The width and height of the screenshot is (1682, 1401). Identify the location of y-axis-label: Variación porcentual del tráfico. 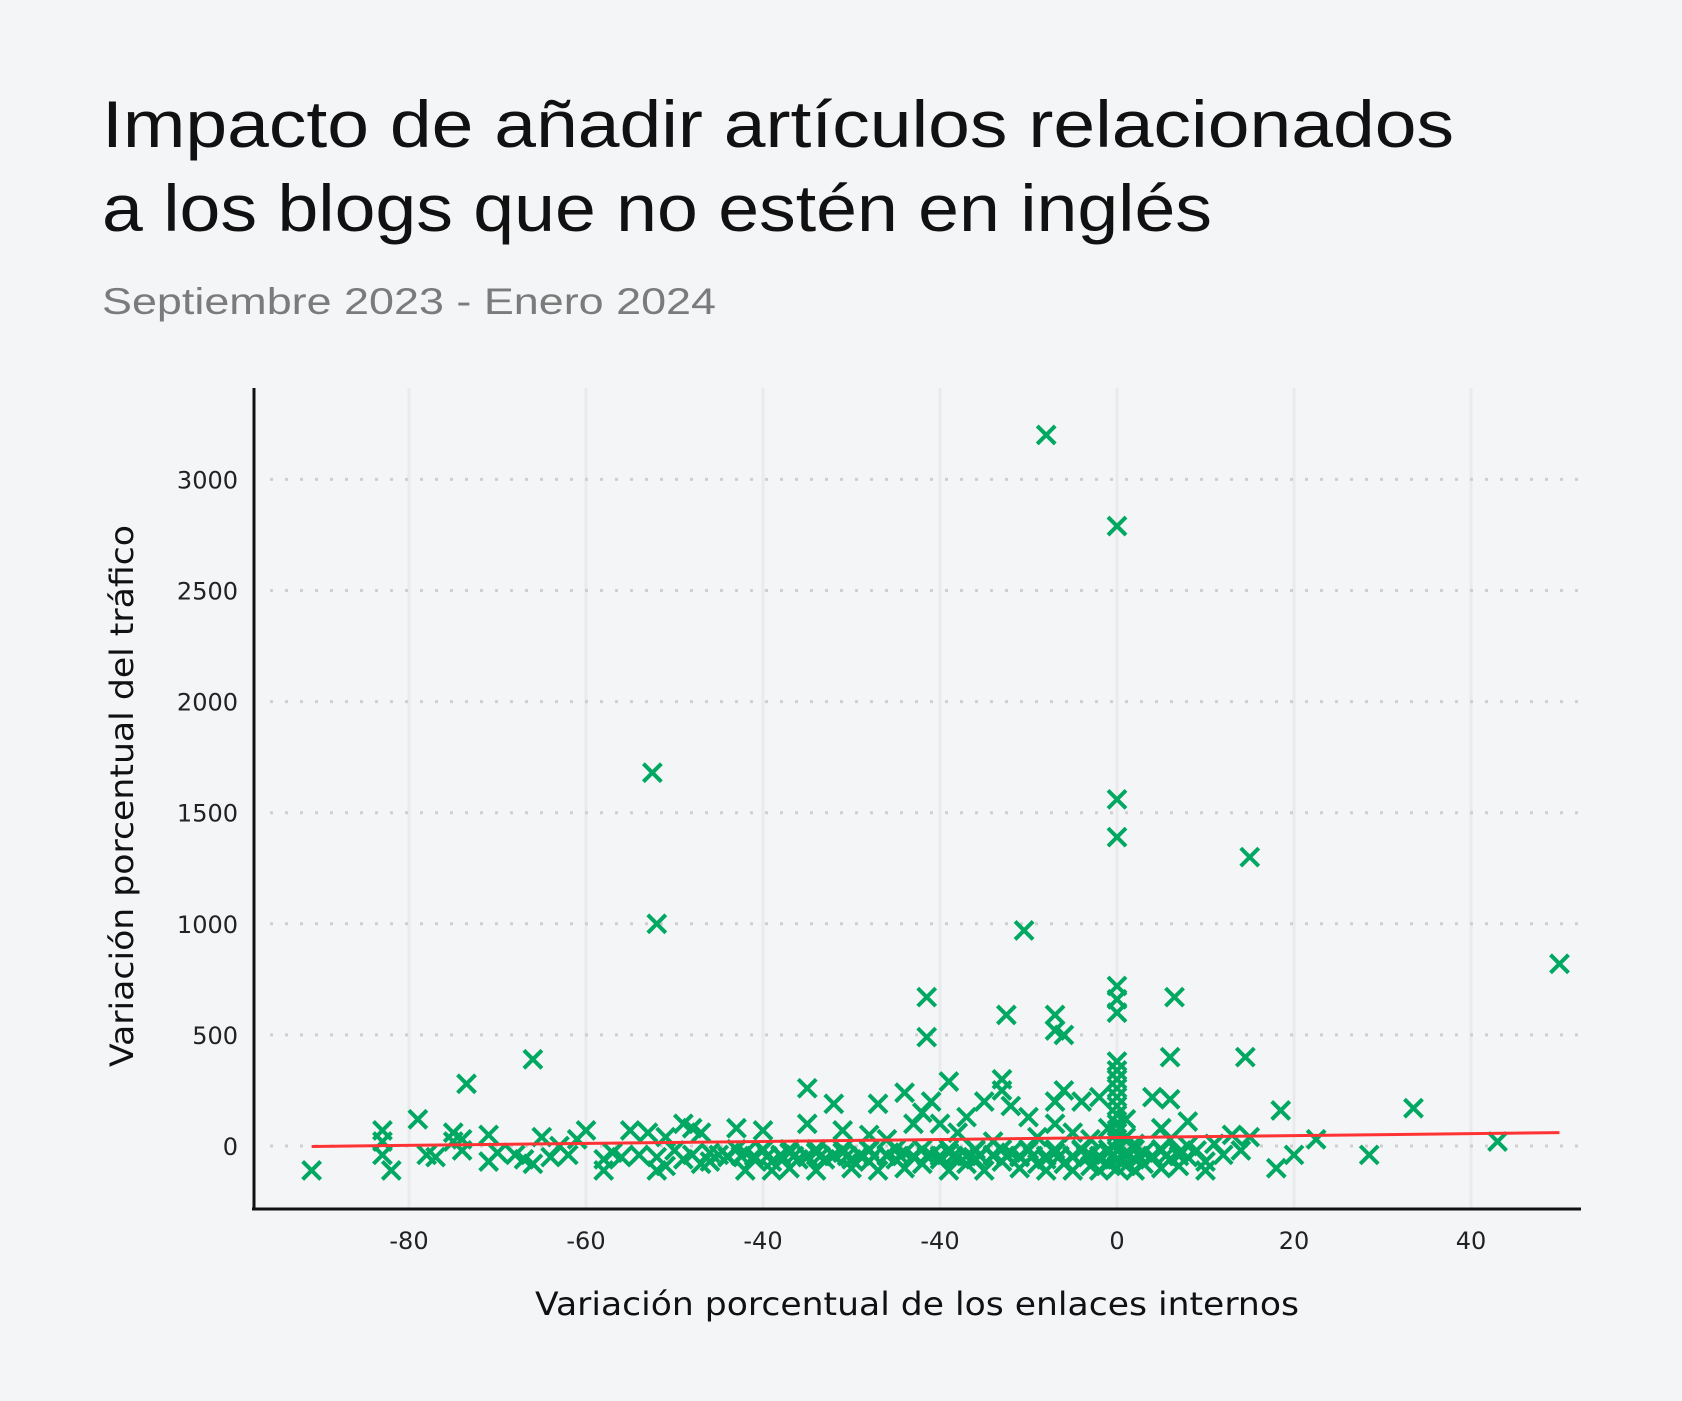
(122, 796).